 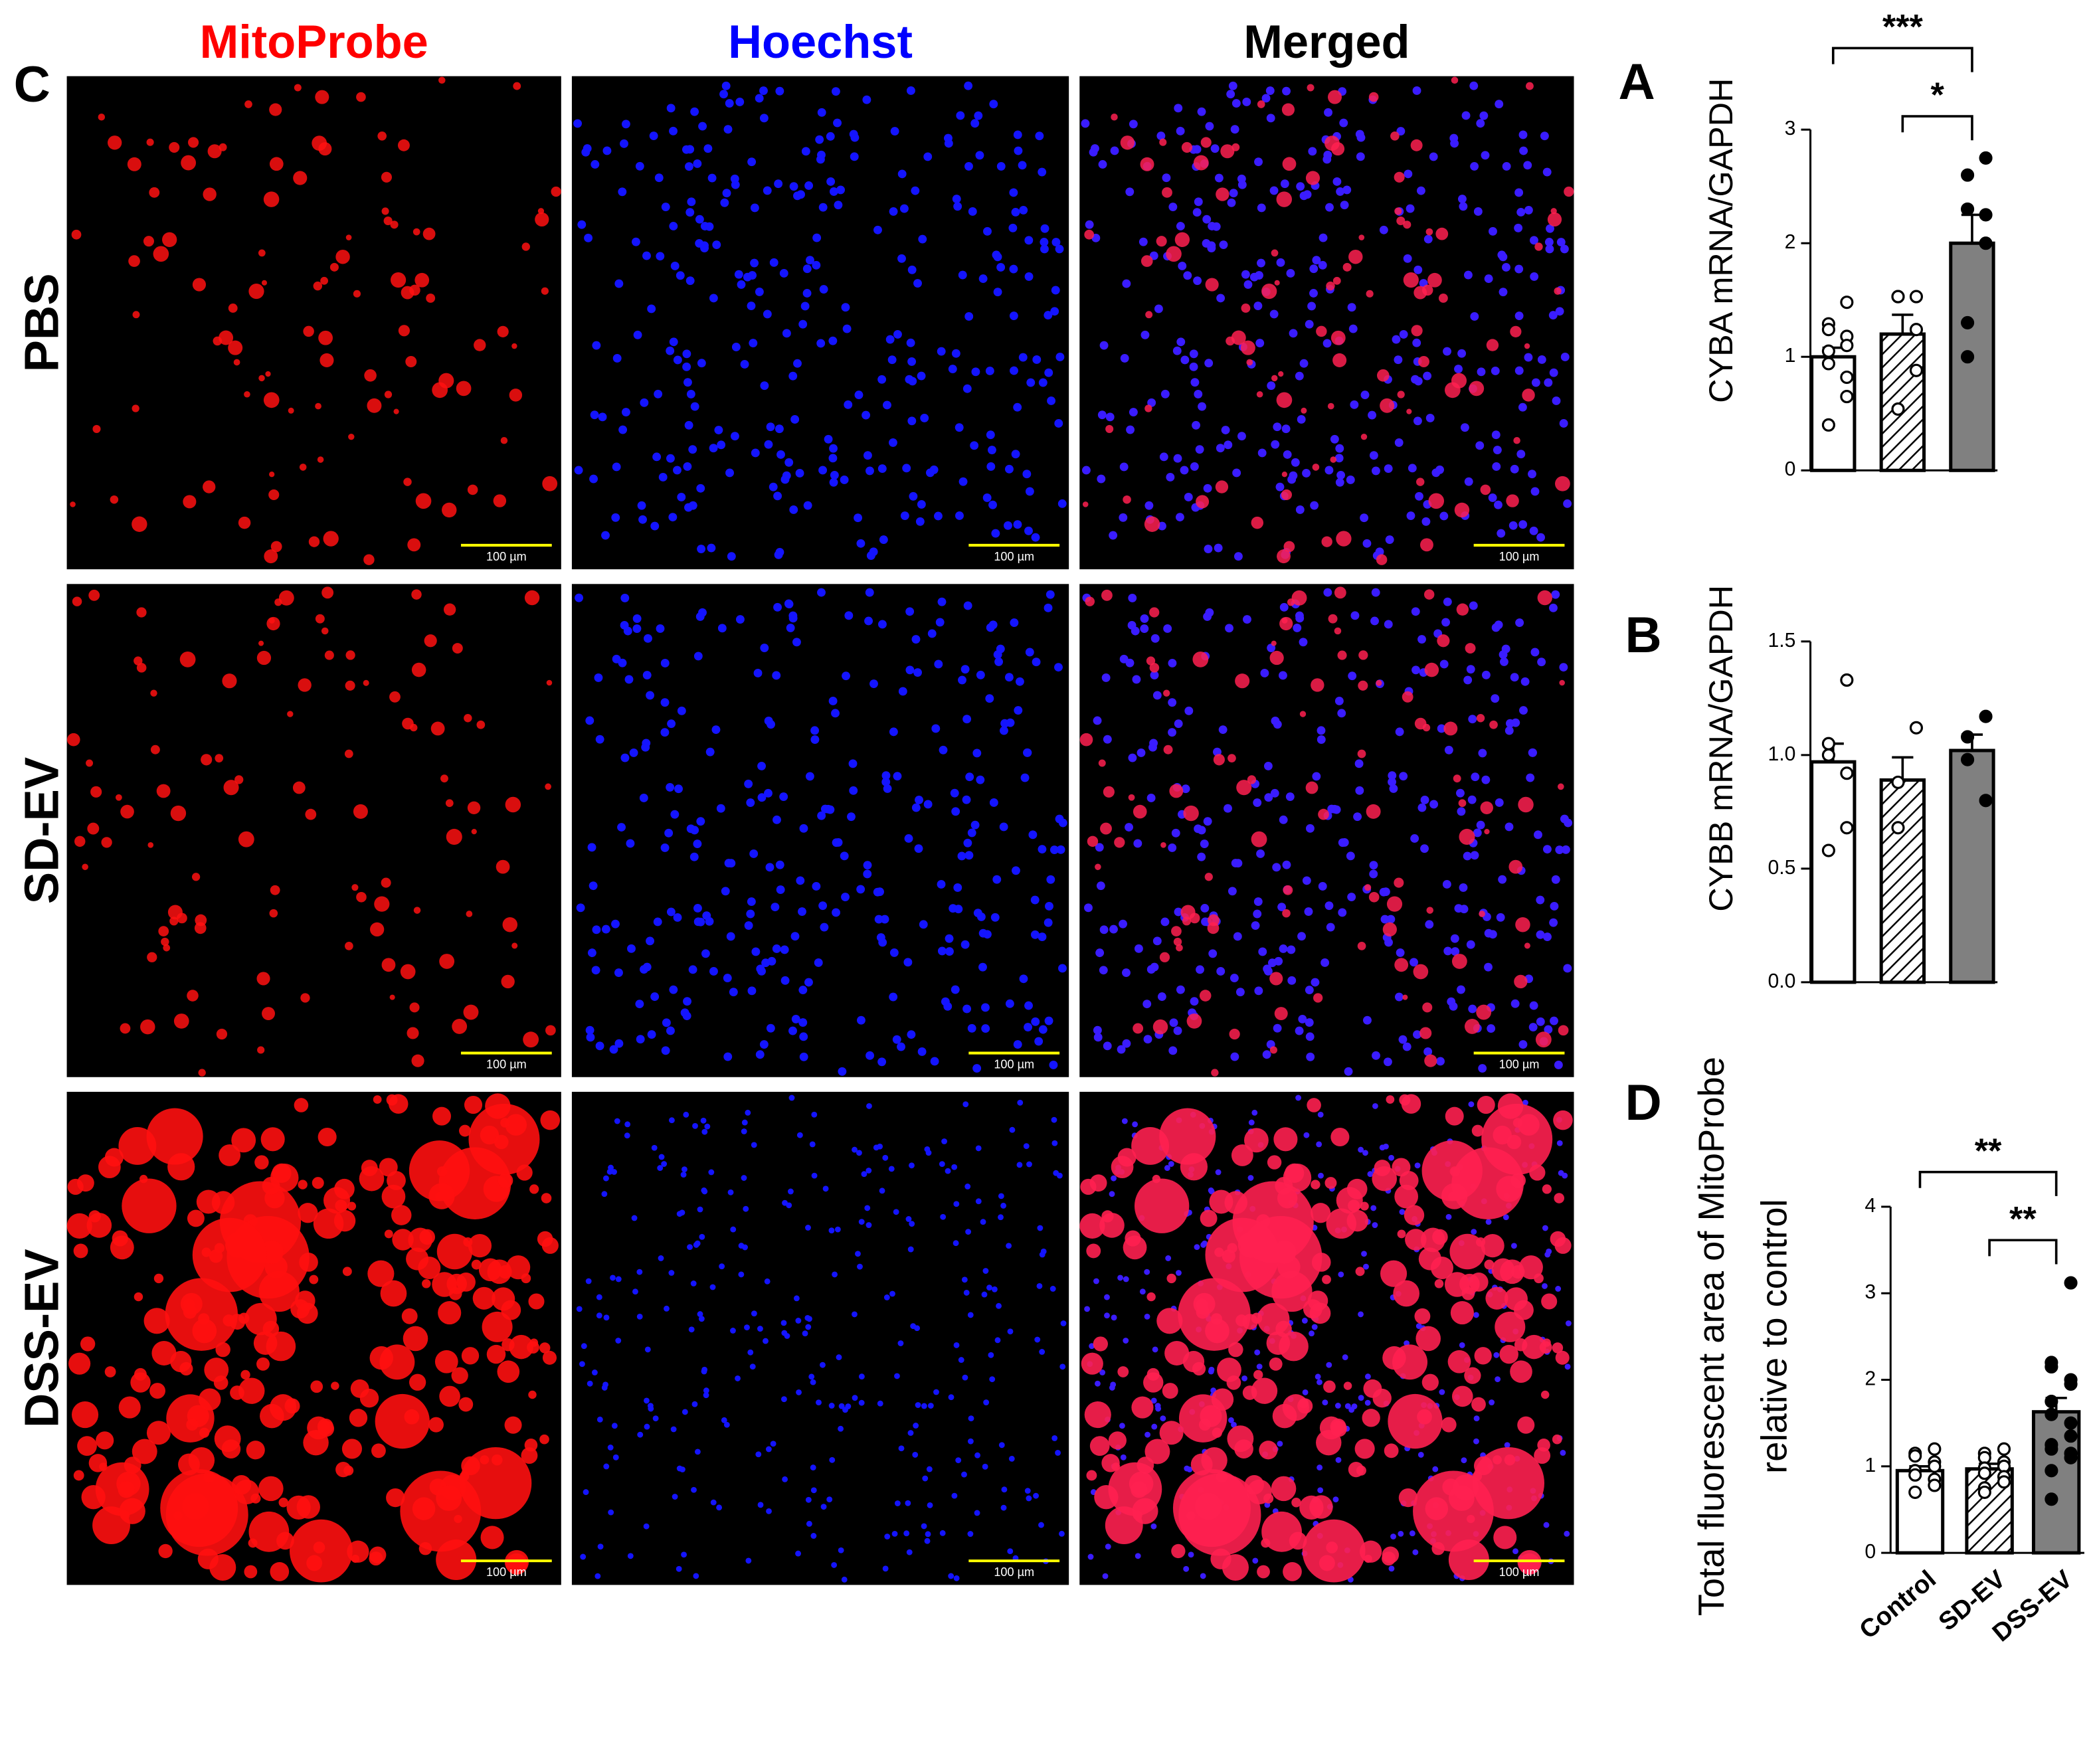 What do you see at coordinates (1014, 556) in the screenshot?
I see `scale-bar-label: 100 µm` at bounding box center [1014, 556].